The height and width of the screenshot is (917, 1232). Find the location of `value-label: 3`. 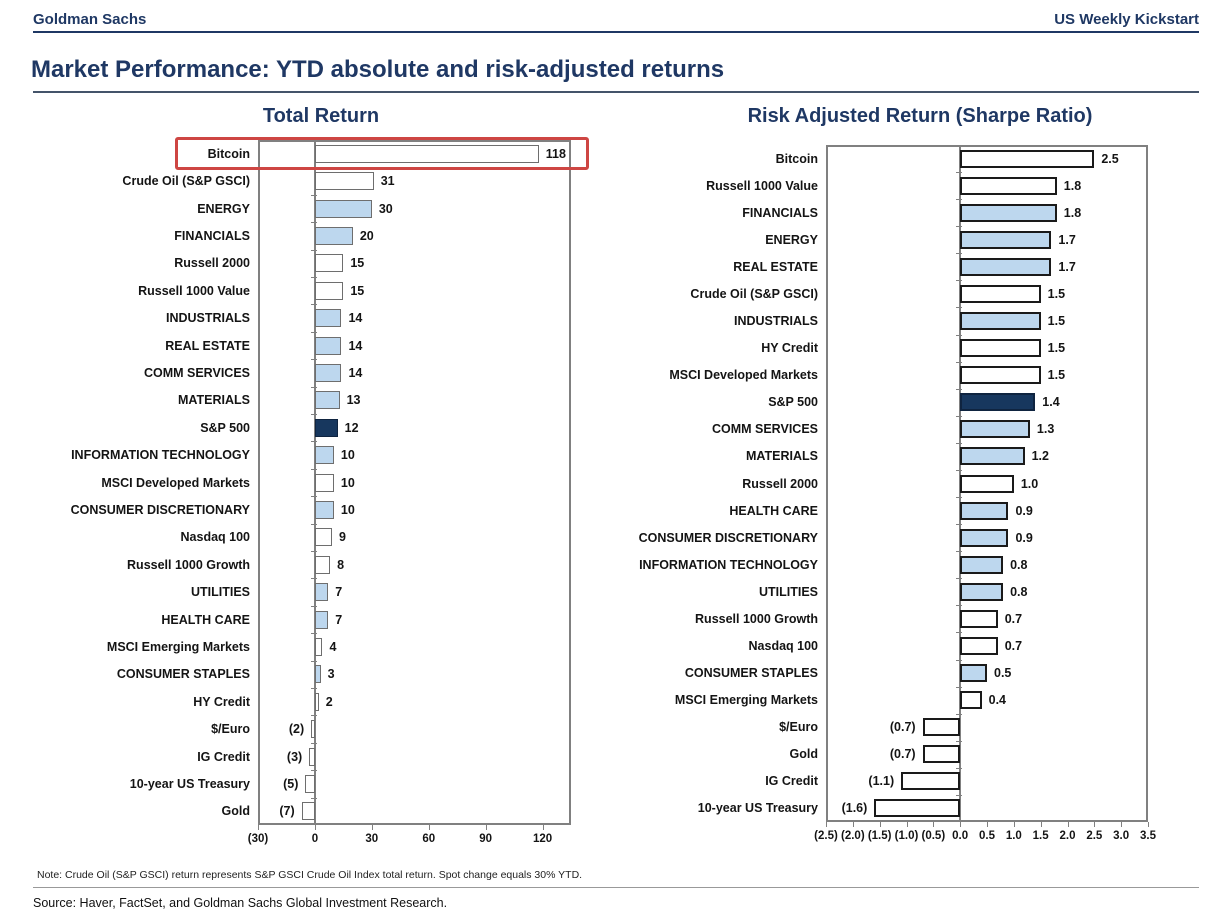

value-label: 3 is located at coordinates (331, 674).